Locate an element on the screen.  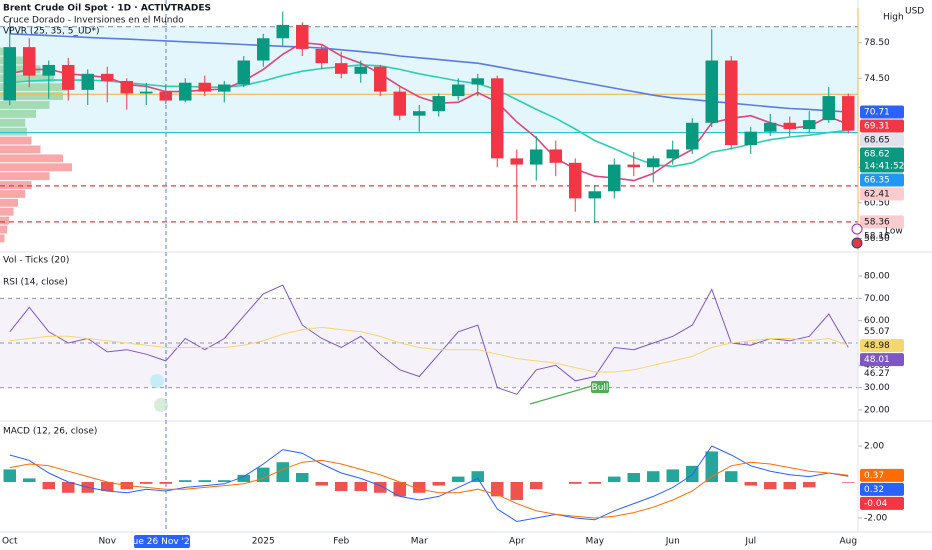
x-tick-label: Jul is located at coordinates (750, 542).